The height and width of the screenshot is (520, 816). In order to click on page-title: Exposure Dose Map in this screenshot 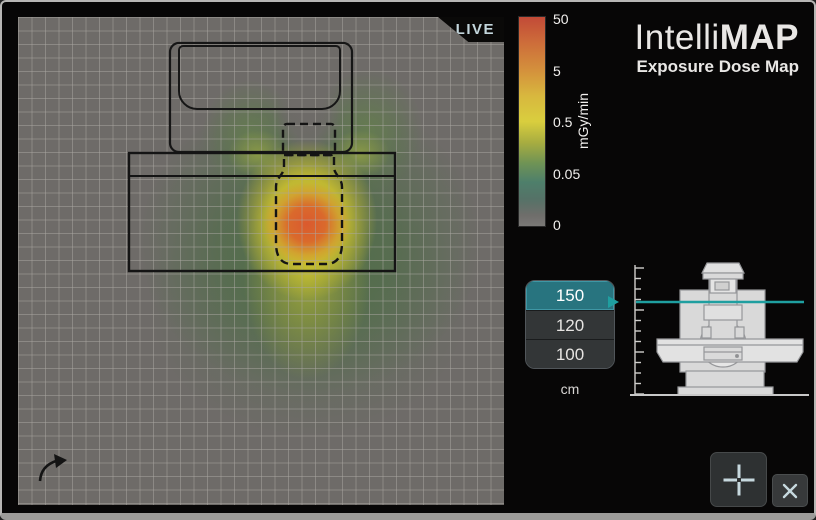, I will do `click(718, 66)`.